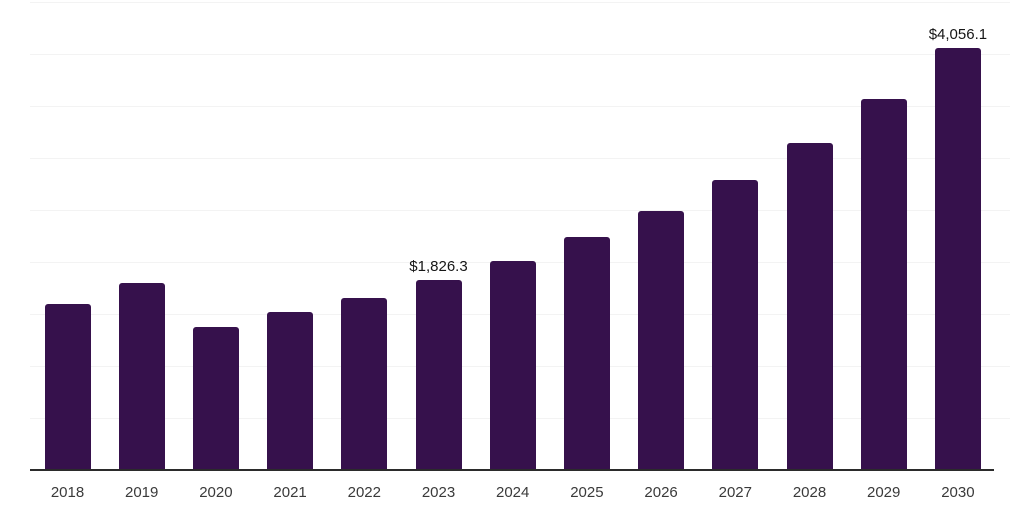 This screenshot has width=1024, height=512. What do you see at coordinates (438, 492) in the screenshot?
I see `x-tick-label-2023: 2023` at bounding box center [438, 492].